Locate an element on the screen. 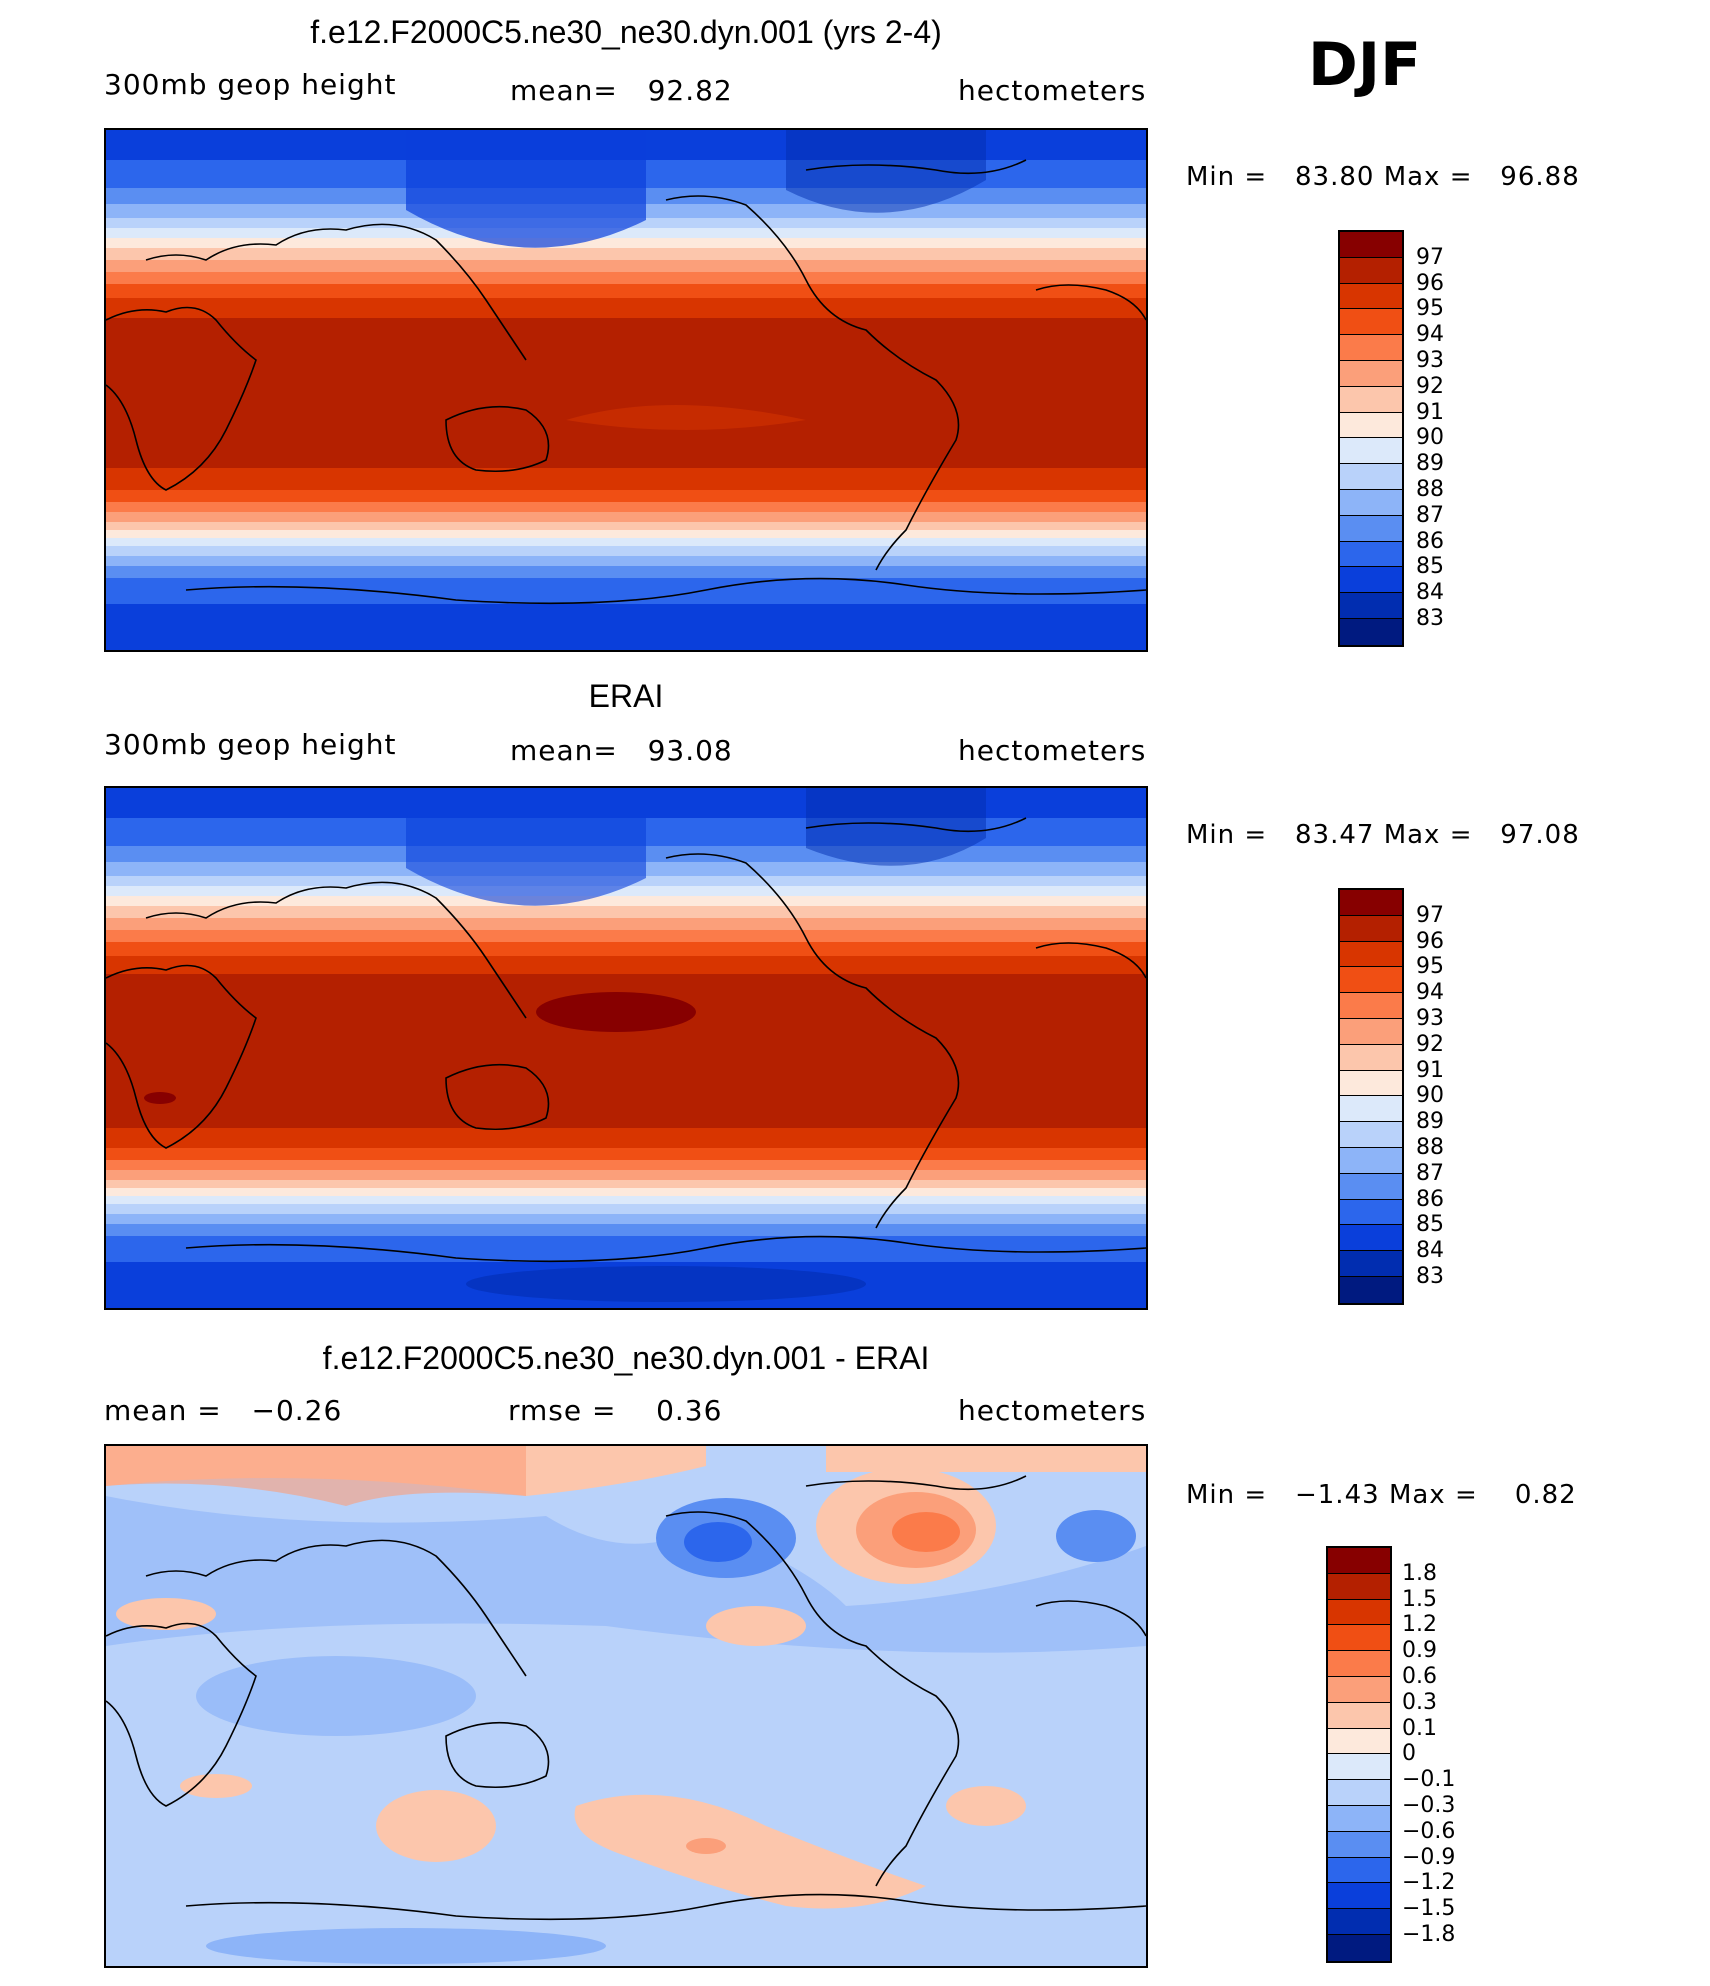  colorbar-label: 94 is located at coordinates (1430, 993).